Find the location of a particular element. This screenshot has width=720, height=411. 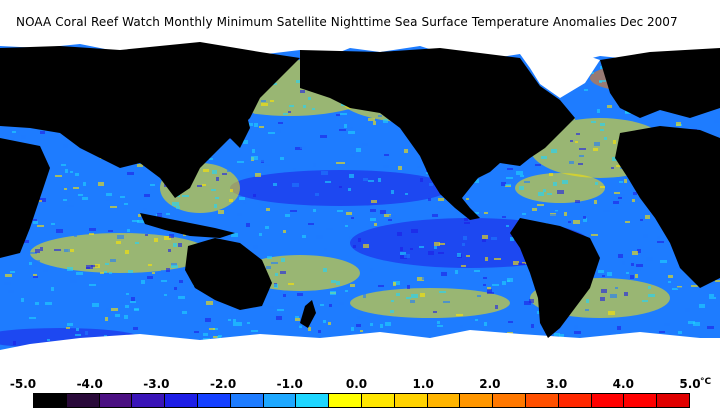

colorbar-labels: -5.0 -4.0 -3.0 -2.0 -1.0 0.0 1.0 2.0 3.0 4.0 5.0 is located at coordinates (360, 385).